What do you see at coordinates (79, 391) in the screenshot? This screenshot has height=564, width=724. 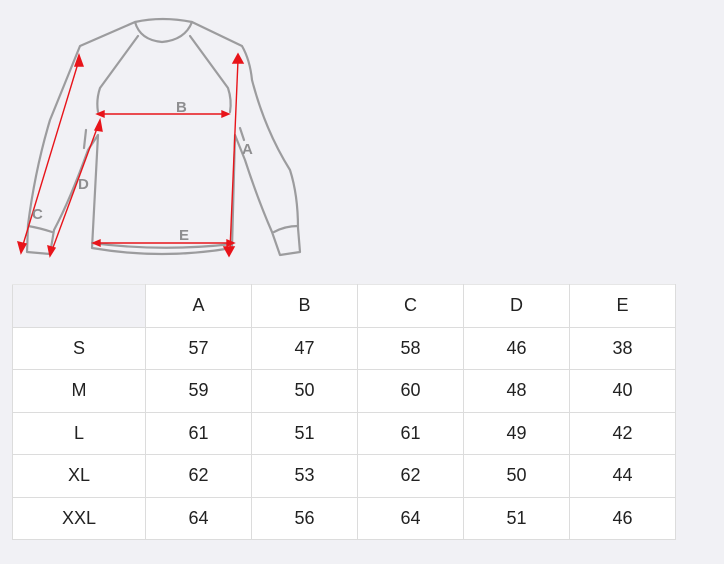 I see `size-cell: M` at bounding box center [79, 391].